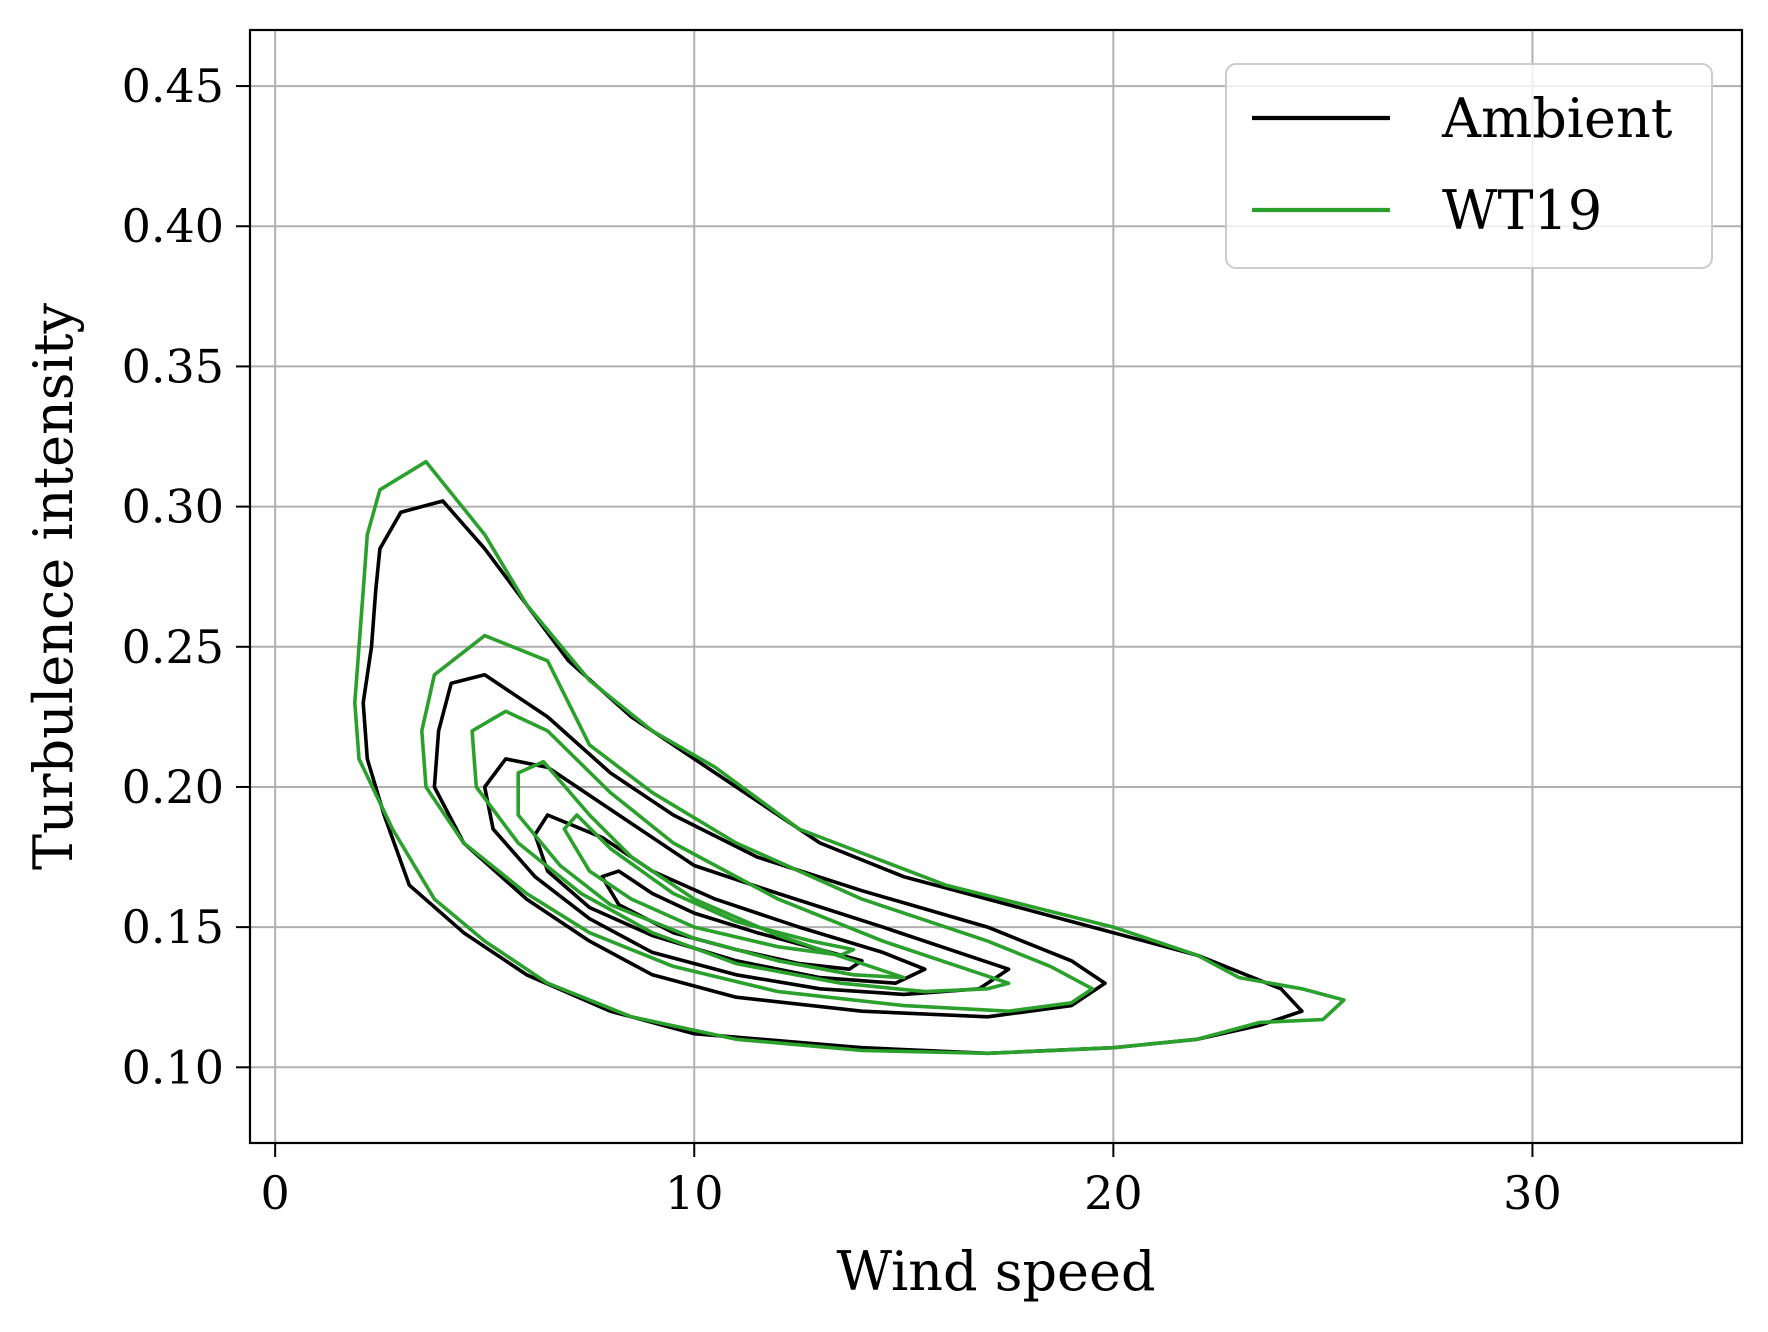  I want to click on x-tick-label: 20, so click(1113, 1193).